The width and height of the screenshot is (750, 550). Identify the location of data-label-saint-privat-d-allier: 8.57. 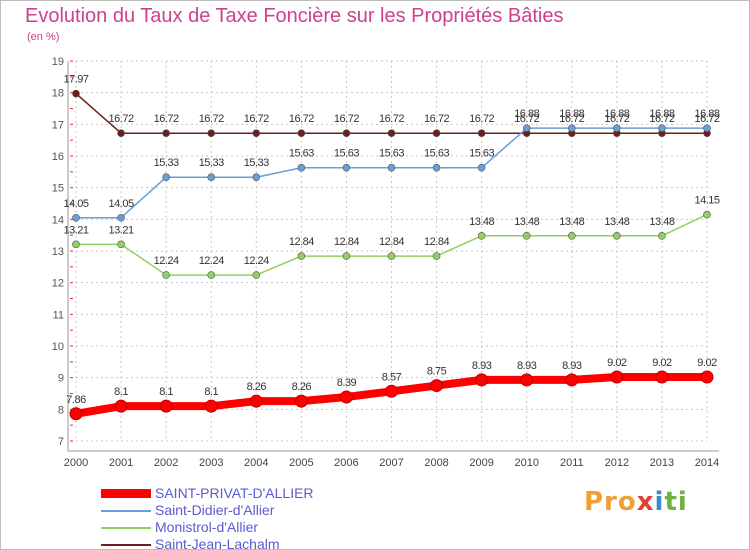
(392, 377).